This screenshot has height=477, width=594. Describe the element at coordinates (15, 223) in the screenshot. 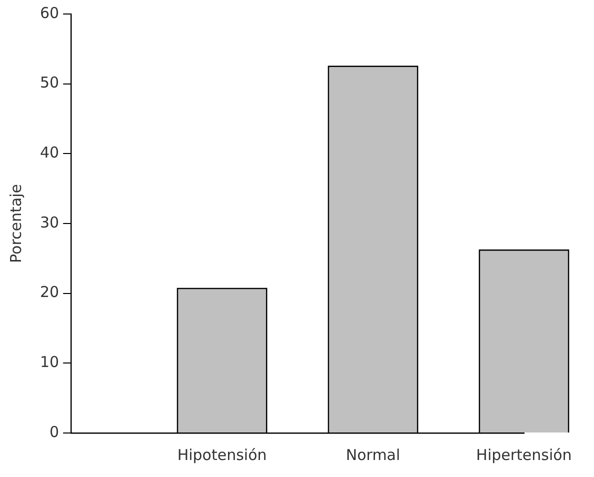

I see `y-axis-title: Porcentaje` at that location.